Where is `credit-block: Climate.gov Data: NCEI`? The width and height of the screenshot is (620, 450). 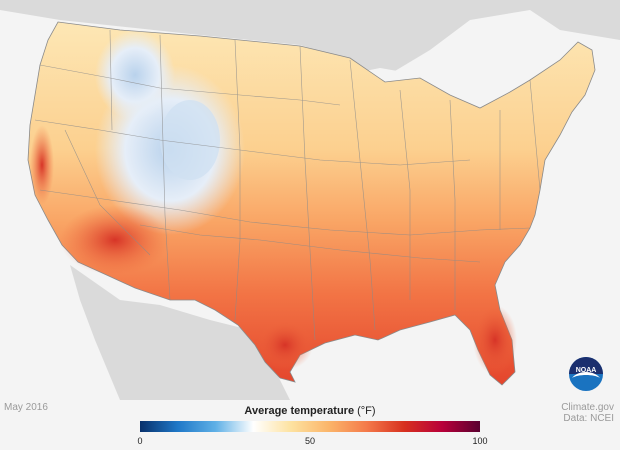
credit-block: Climate.gov Data: NCEI is located at coordinates (587, 413).